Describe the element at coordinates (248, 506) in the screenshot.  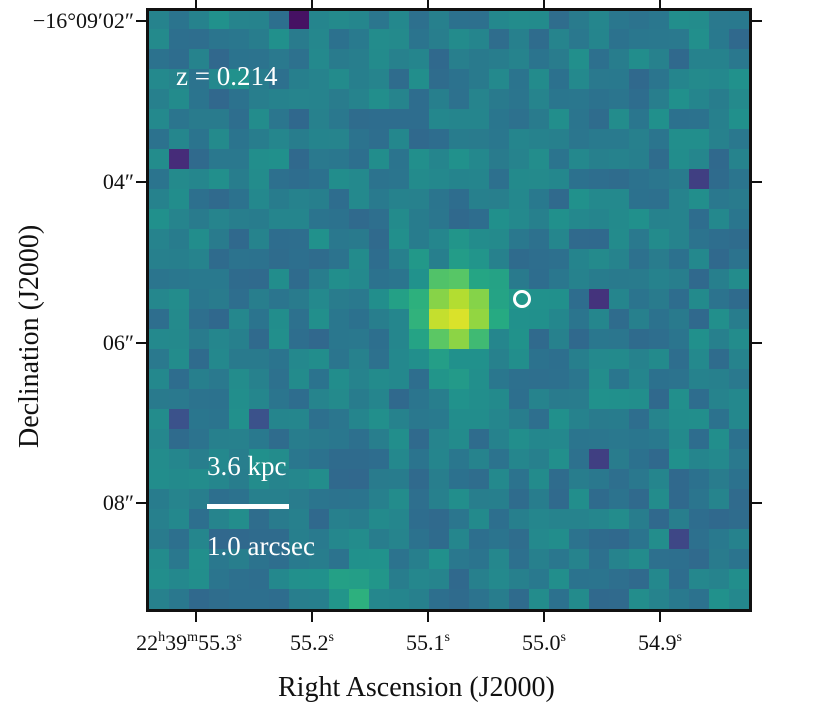
I see `scale-bar` at that location.